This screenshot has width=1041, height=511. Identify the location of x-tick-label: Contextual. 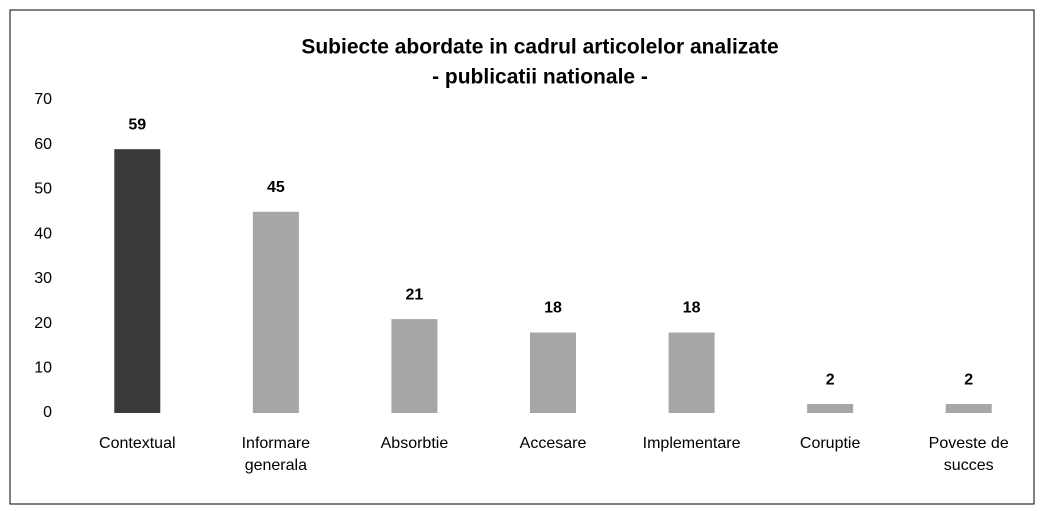
(137, 443).